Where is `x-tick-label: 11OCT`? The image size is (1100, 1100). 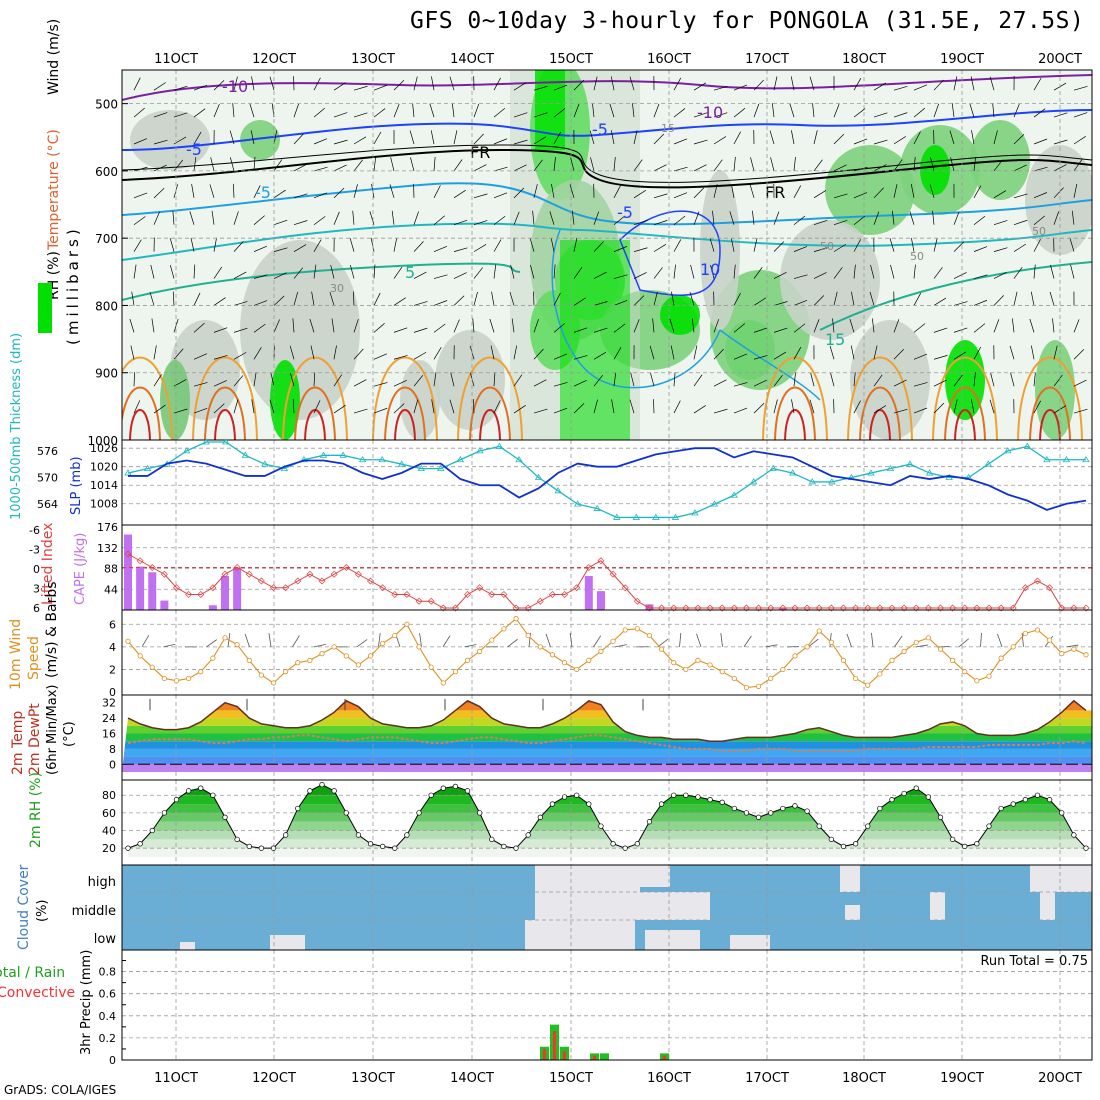 x-tick-label: 11OCT is located at coordinates (176, 1078).